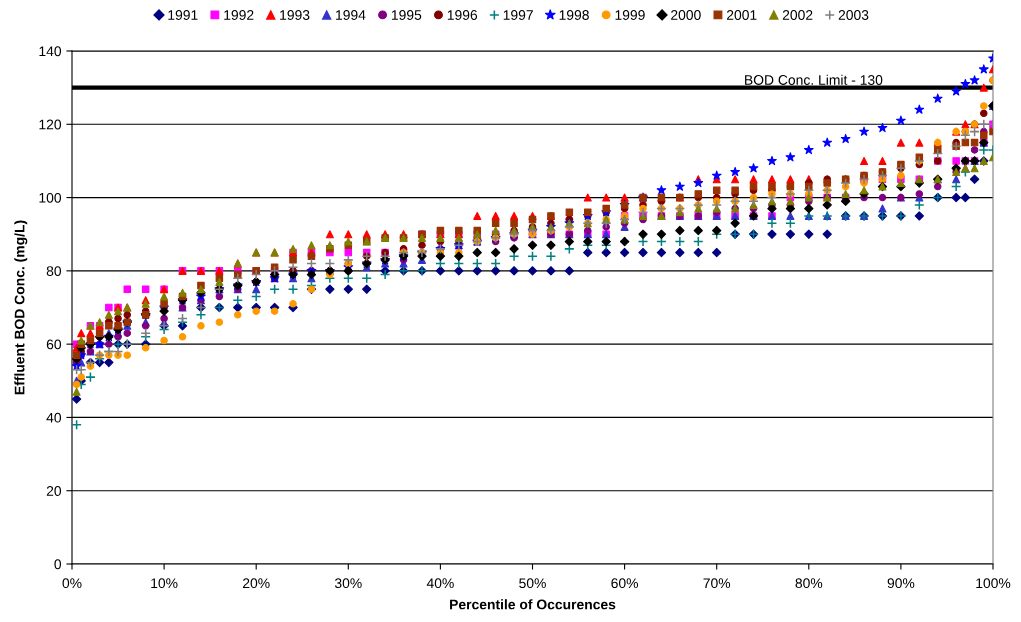 The width and height of the screenshot is (1021, 622). I want to click on legend-label: 2002, so click(797, 15).